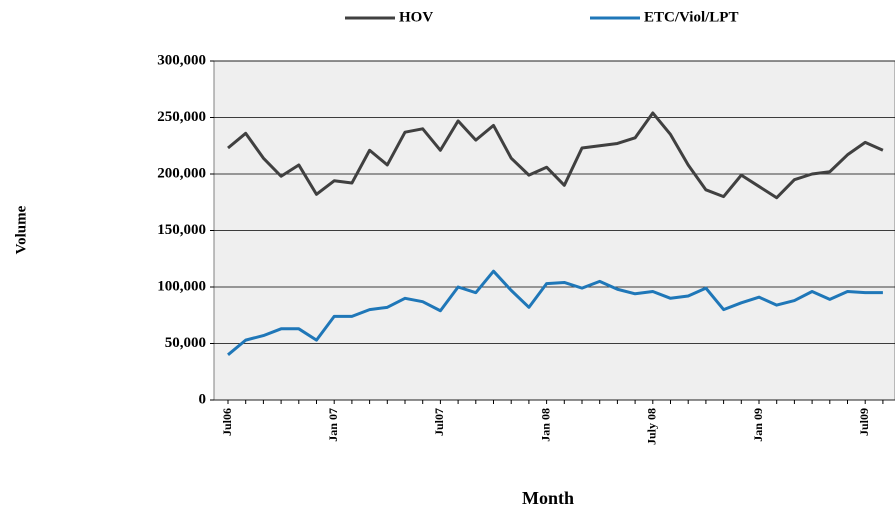 The height and width of the screenshot is (512, 895). I want to click on legend: HOV ETC/Viol/LPT, so click(541, 17).